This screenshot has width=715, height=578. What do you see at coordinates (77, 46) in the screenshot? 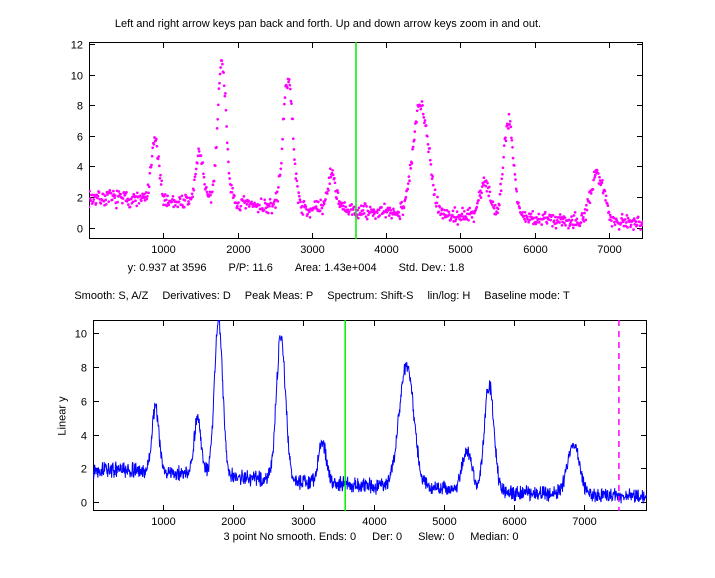
I see `y-tick-label: 12` at bounding box center [77, 46].